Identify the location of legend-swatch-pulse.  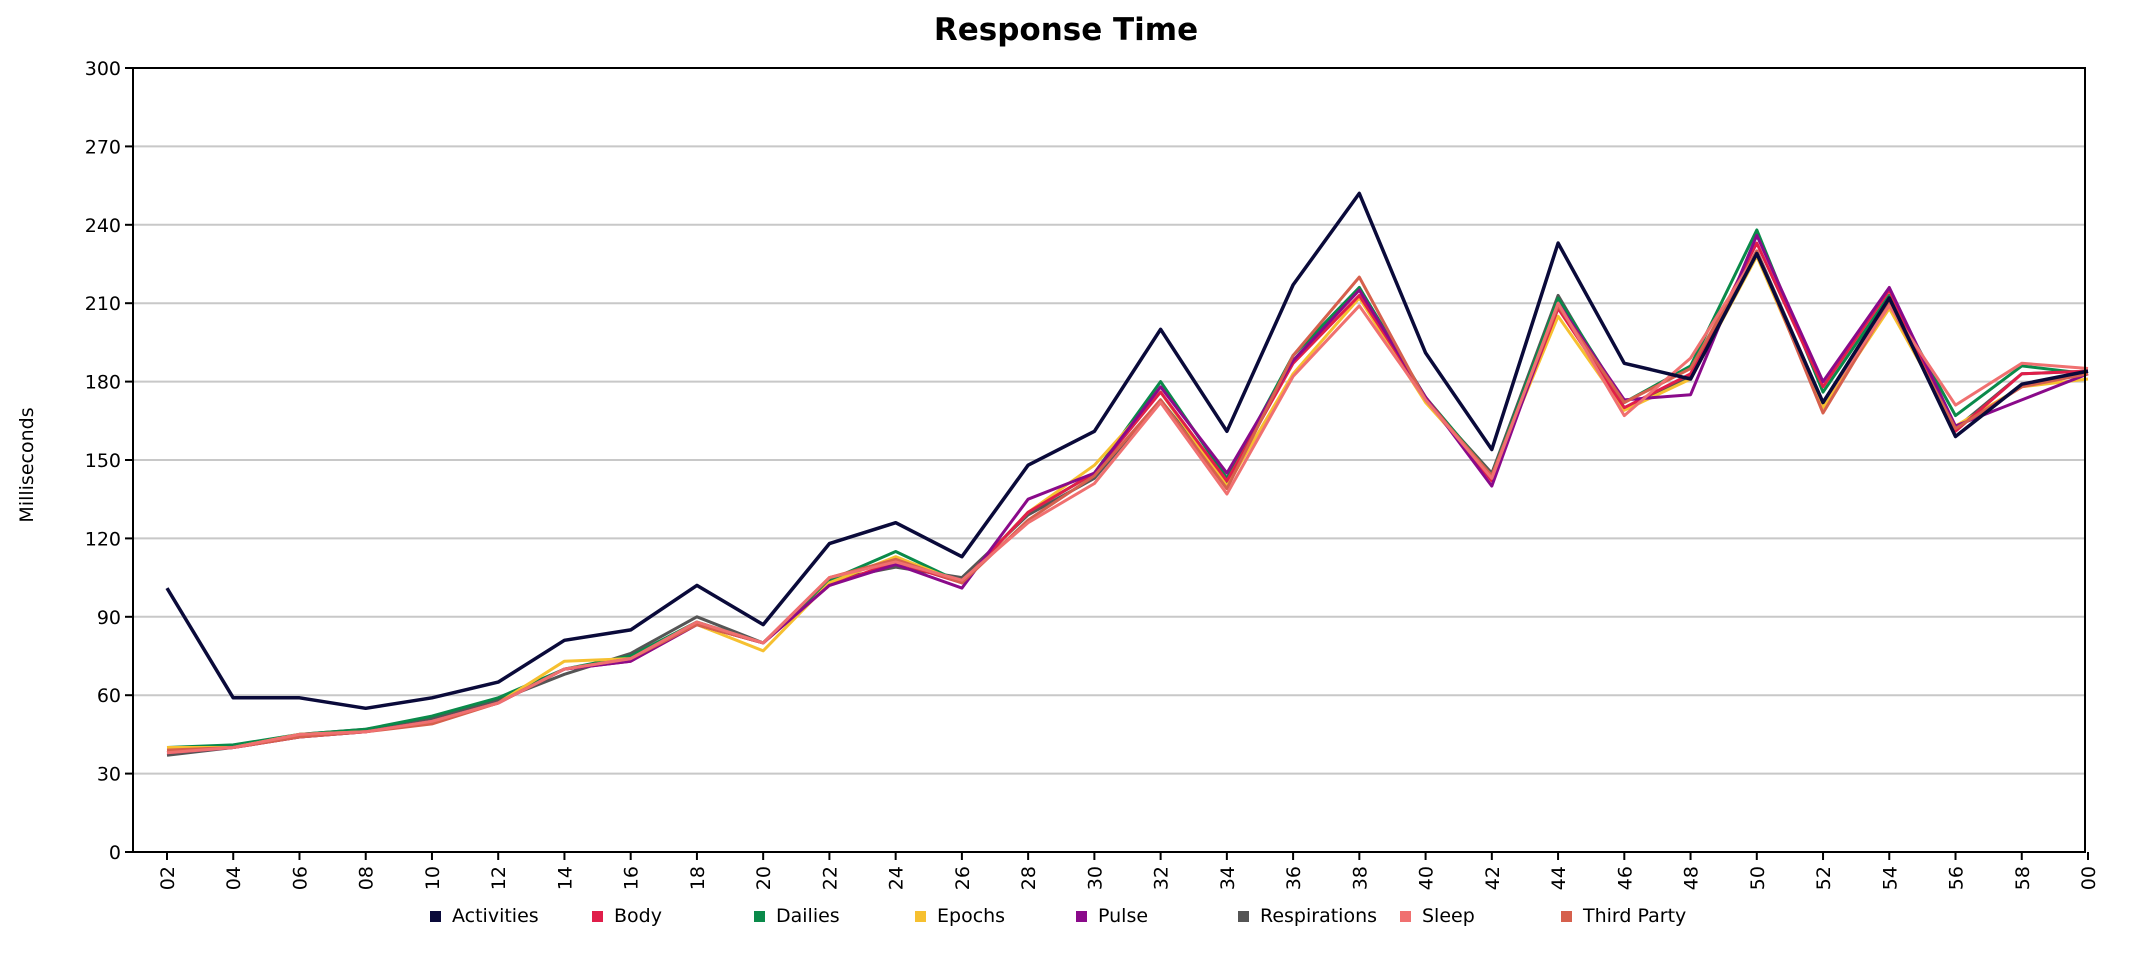
(1081, 916).